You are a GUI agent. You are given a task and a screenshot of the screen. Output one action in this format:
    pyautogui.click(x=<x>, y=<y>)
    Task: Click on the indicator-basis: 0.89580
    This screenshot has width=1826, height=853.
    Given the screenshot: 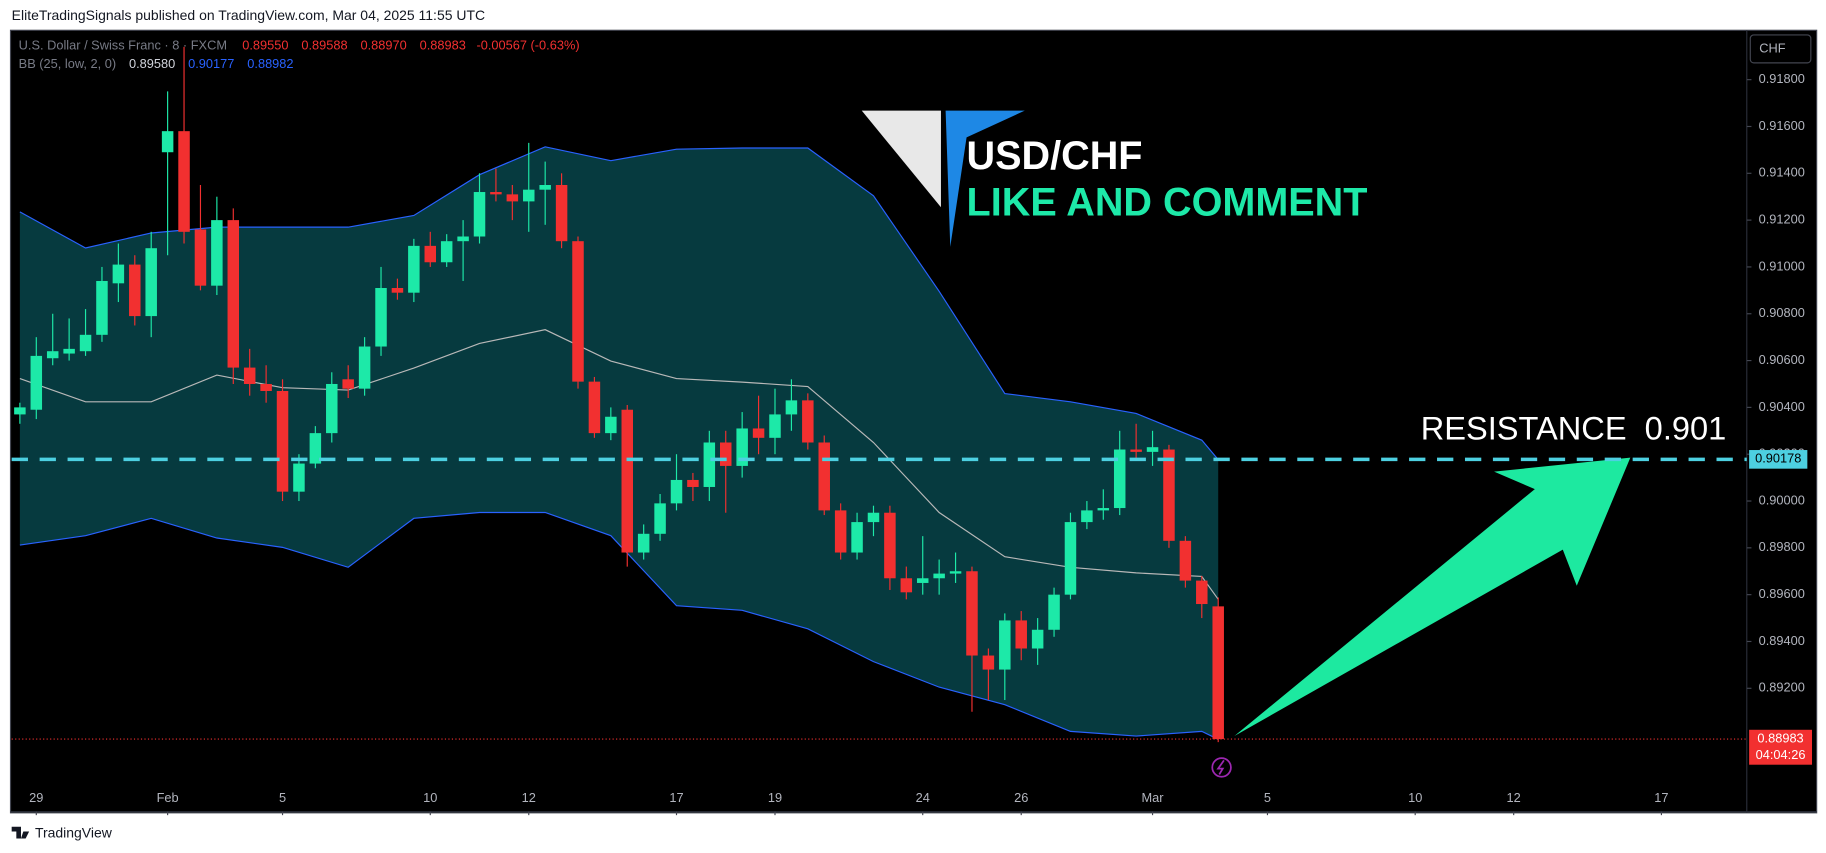 What is the action you would take?
    pyautogui.click(x=152, y=64)
    